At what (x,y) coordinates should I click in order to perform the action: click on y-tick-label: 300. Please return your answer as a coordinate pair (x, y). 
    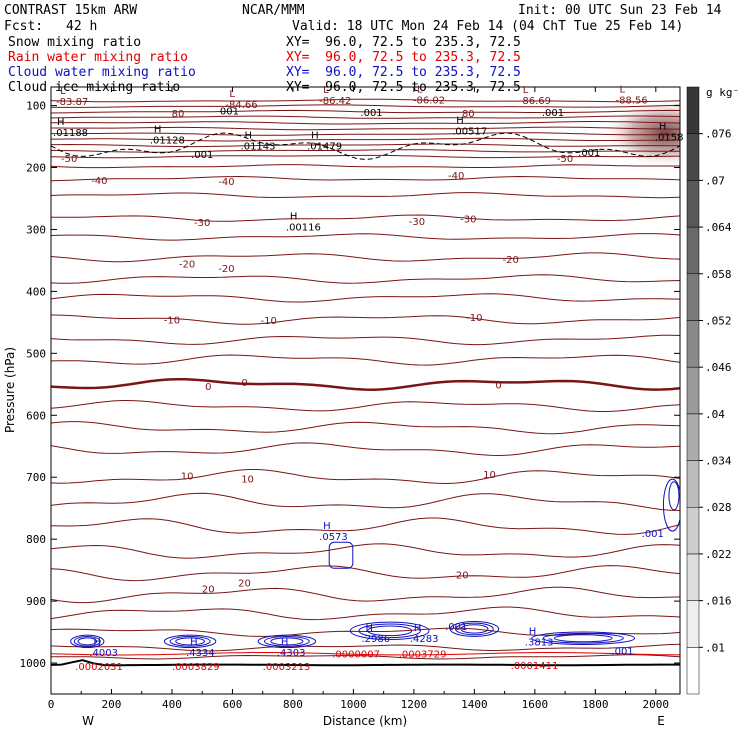
    Looking at the image, I should click on (36, 229).